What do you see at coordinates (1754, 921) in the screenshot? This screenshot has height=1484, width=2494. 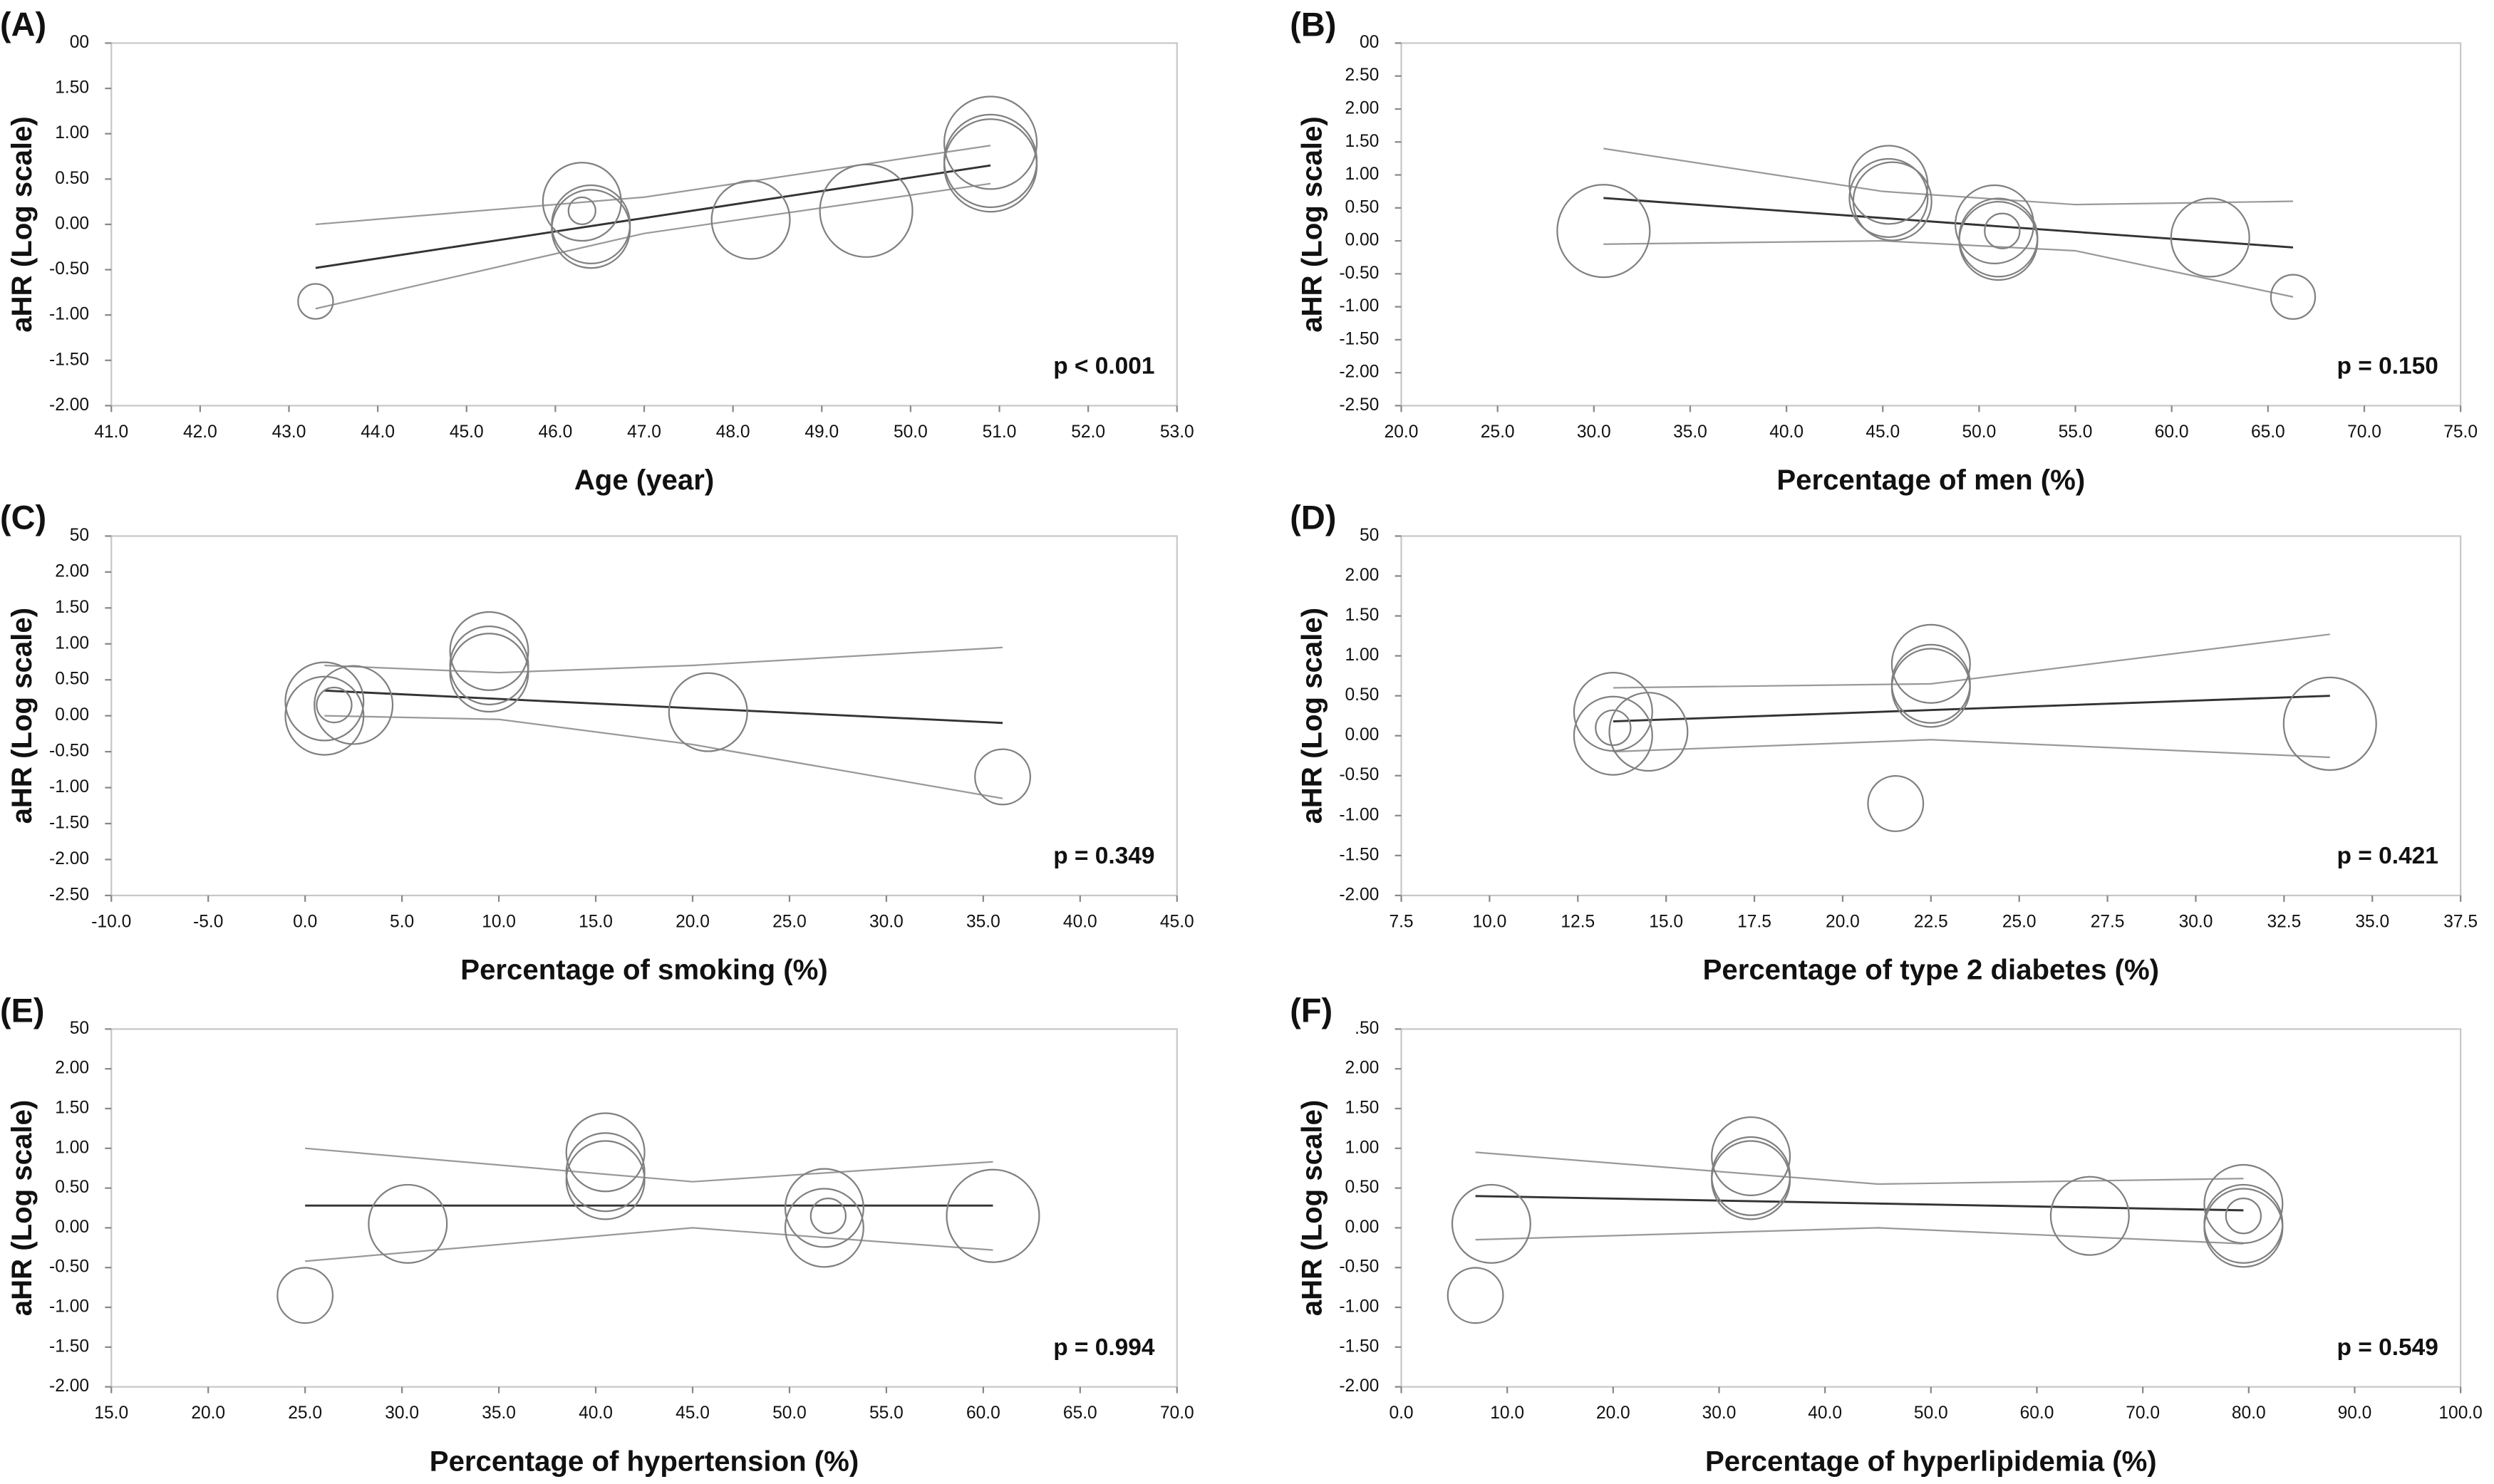 I see `x-tick-label: 17.5` at bounding box center [1754, 921].